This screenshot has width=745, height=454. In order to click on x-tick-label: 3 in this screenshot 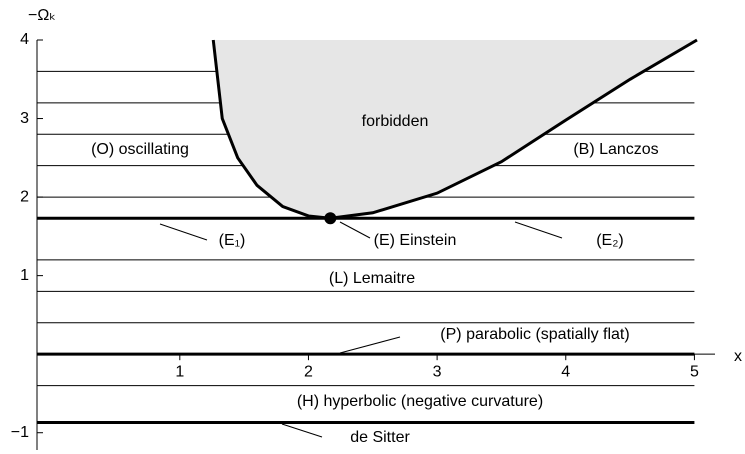, I will do `click(437, 371)`.